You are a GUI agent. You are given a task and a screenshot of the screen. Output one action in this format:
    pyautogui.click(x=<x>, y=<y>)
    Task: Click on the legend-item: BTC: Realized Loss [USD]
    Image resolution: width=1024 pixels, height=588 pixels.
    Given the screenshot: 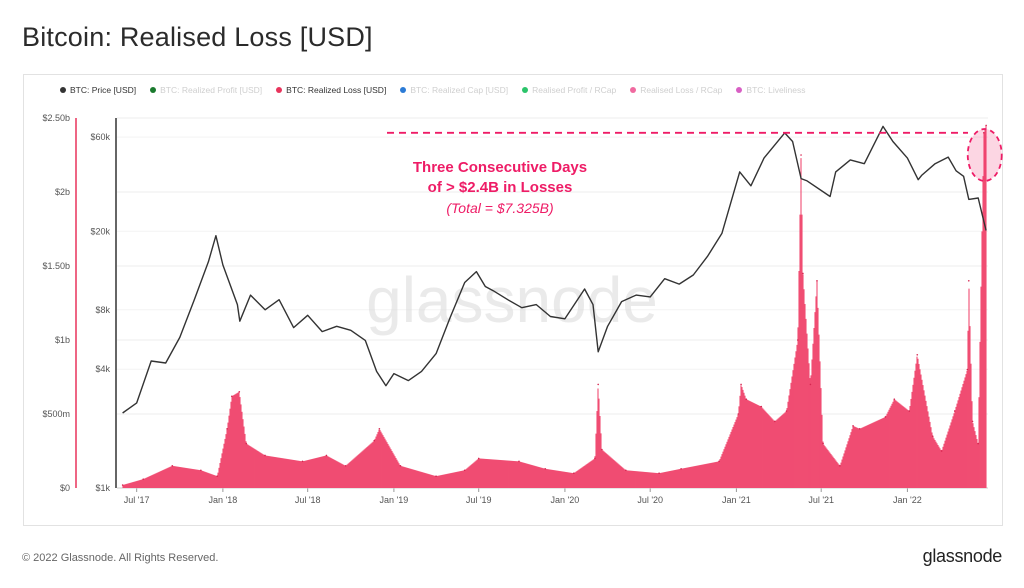 What is the action you would take?
    pyautogui.click(x=331, y=90)
    